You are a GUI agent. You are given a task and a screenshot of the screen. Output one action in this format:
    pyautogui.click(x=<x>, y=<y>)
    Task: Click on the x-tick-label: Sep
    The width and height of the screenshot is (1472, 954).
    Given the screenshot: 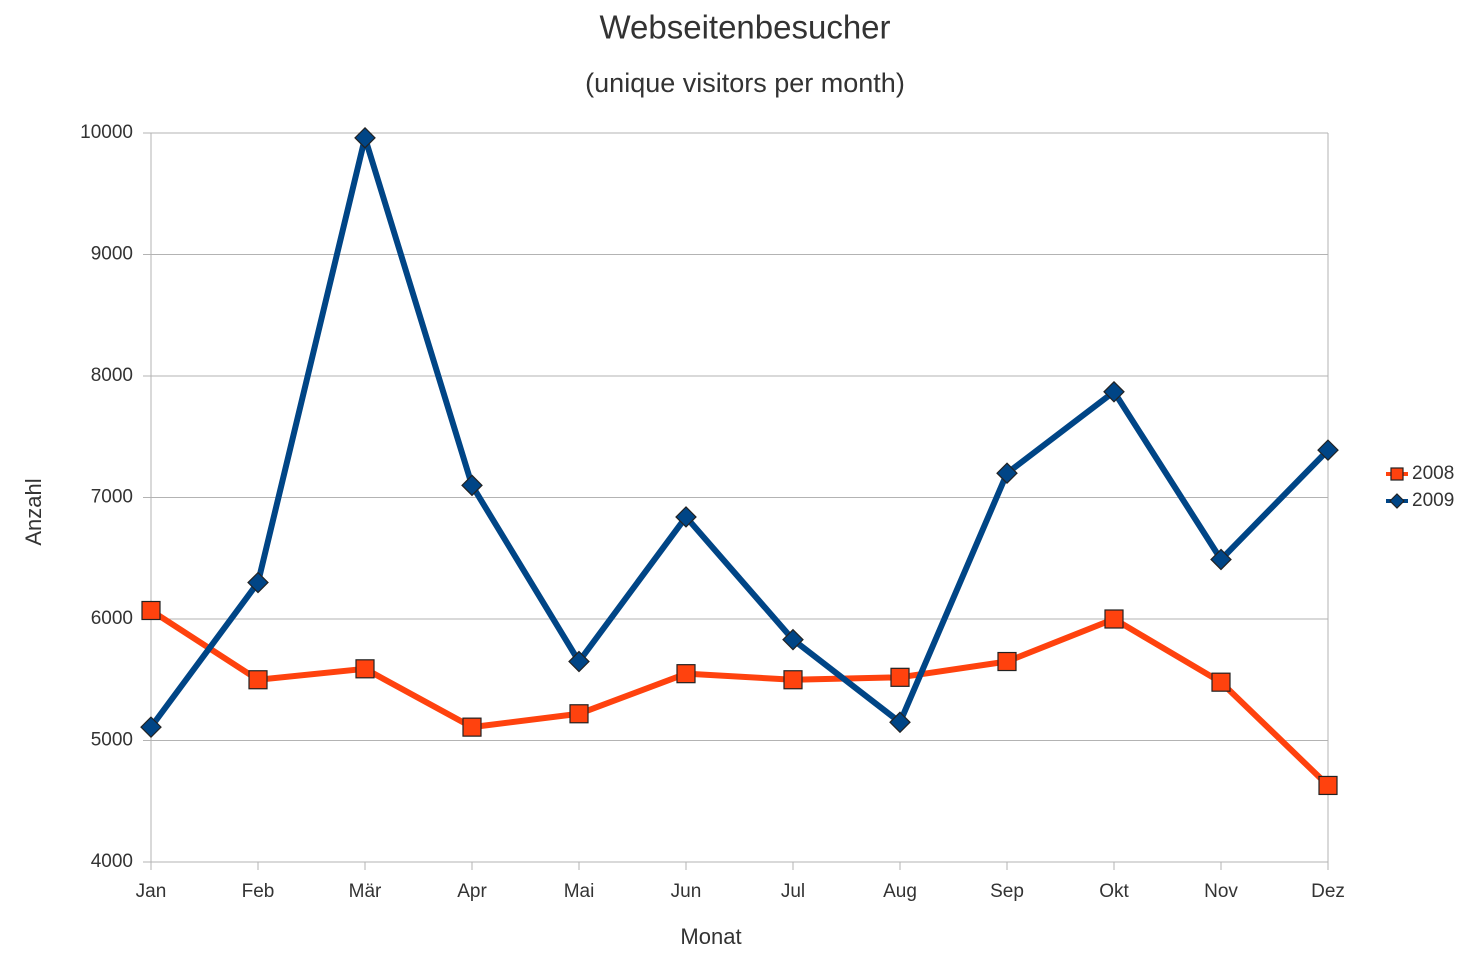 What is the action you would take?
    pyautogui.click(x=1007, y=891)
    